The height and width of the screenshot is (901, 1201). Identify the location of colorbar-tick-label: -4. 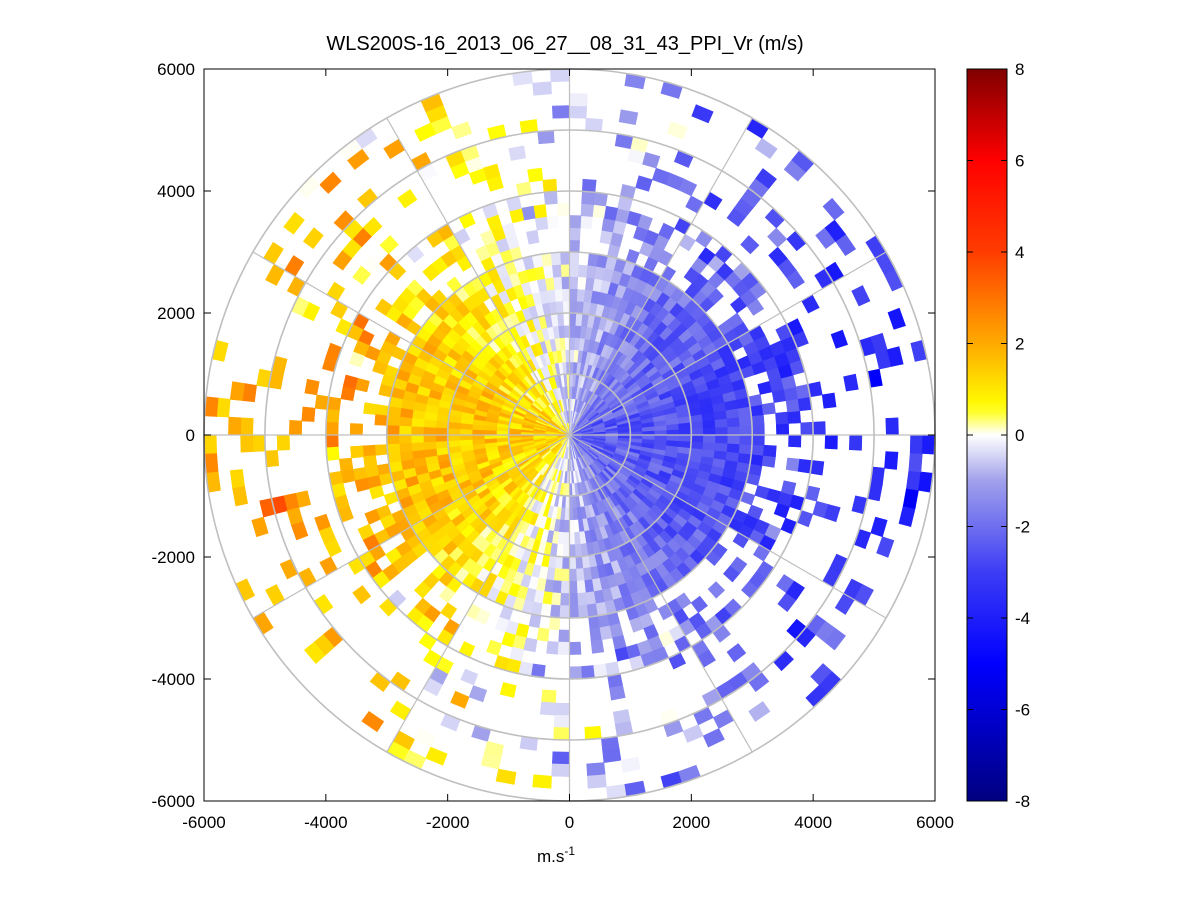
(1022, 618).